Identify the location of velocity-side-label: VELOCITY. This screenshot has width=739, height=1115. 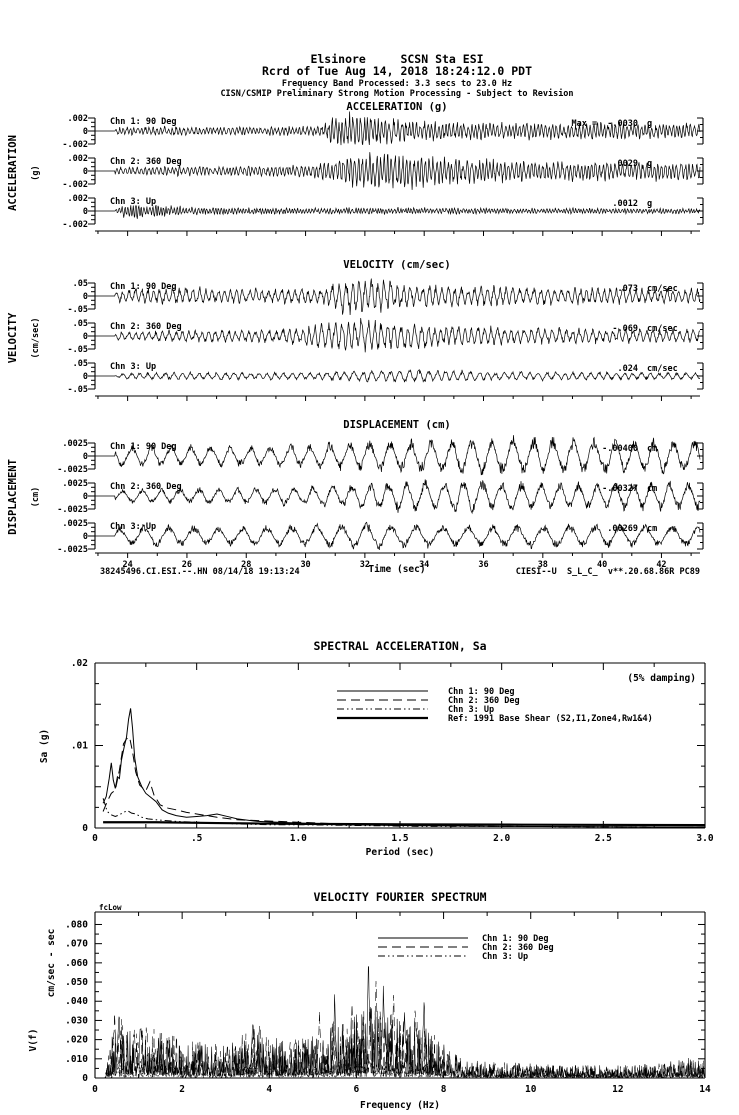
(13, 337).